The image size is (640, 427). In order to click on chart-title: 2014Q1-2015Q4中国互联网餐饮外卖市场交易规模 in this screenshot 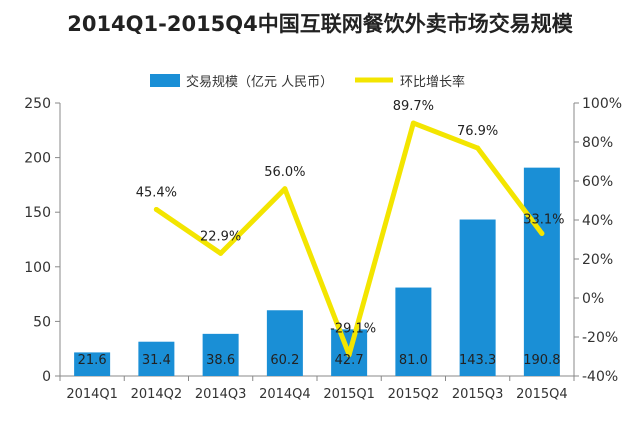, I will do `click(320, 24)`.